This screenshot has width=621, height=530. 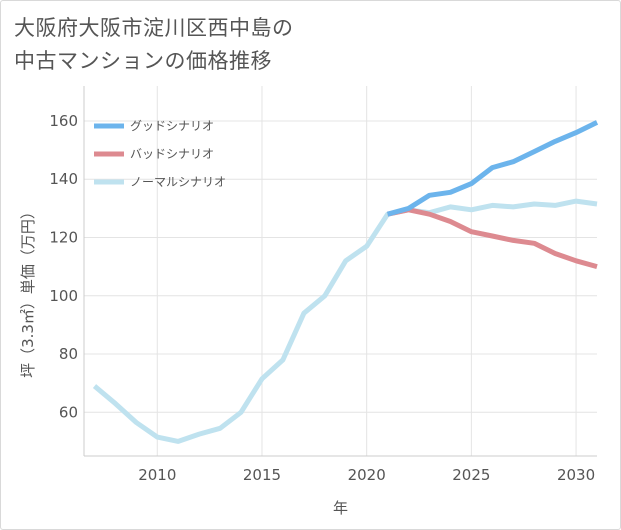 I want to click on x-tick-label: 2025, so click(x=471, y=475).